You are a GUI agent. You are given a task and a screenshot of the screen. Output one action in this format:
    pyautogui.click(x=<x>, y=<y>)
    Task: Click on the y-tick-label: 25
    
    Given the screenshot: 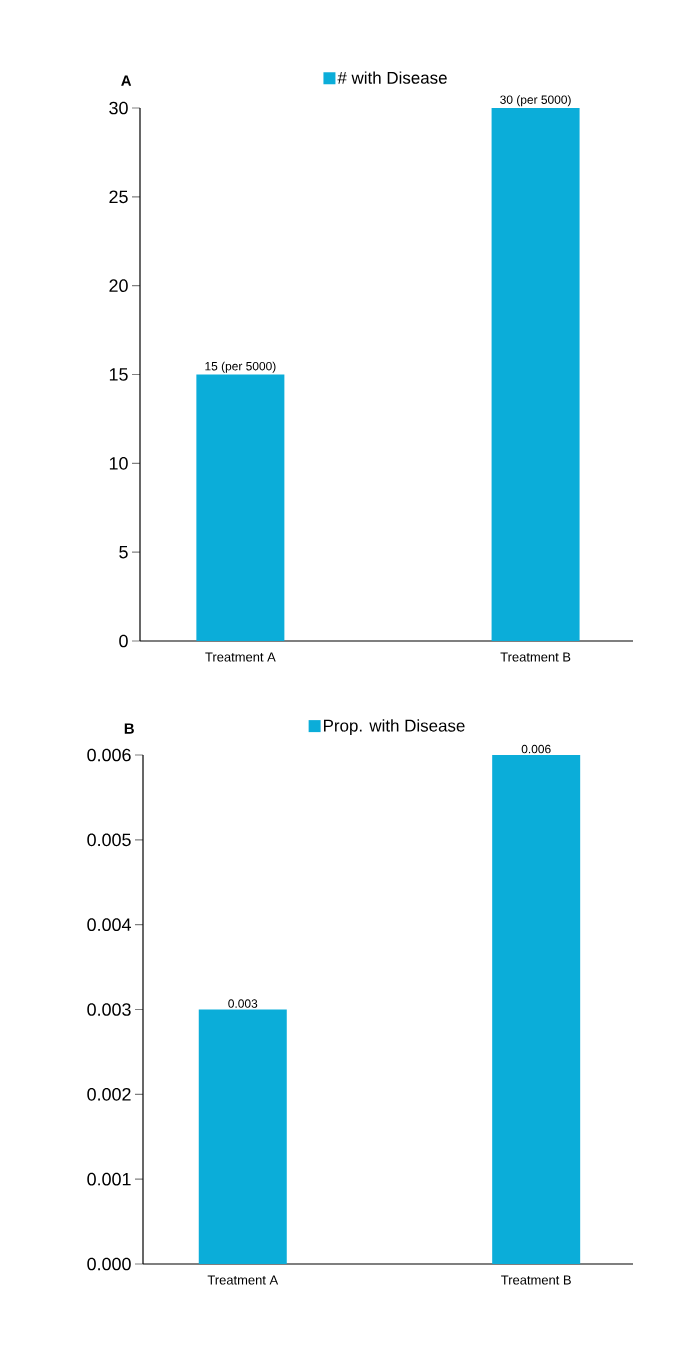 What is the action you would take?
    pyautogui.click(x=118, y=197)
    